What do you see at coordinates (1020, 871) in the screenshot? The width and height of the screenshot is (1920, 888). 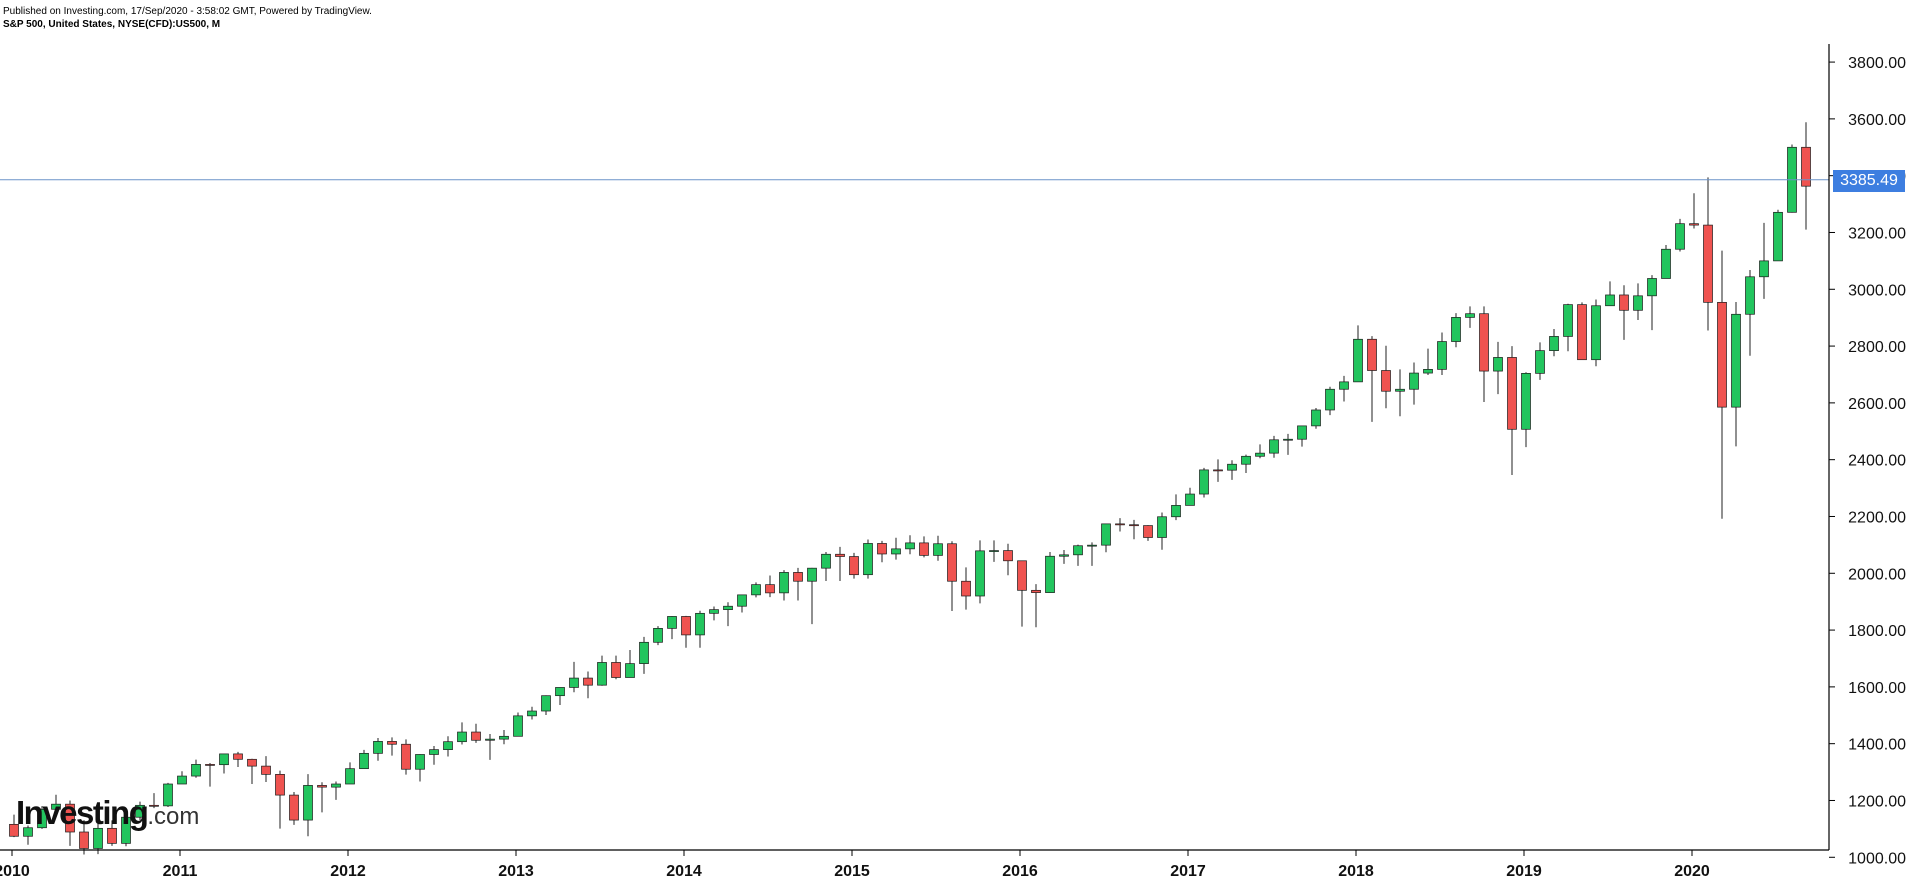 I see `x-tick-label: 2016` at bounding box center [1020, 871].